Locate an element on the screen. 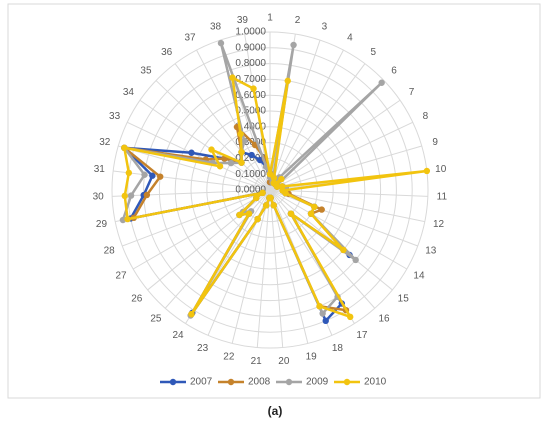  radial-tick-label: 0.2000 is located at coordinates (250, 158).